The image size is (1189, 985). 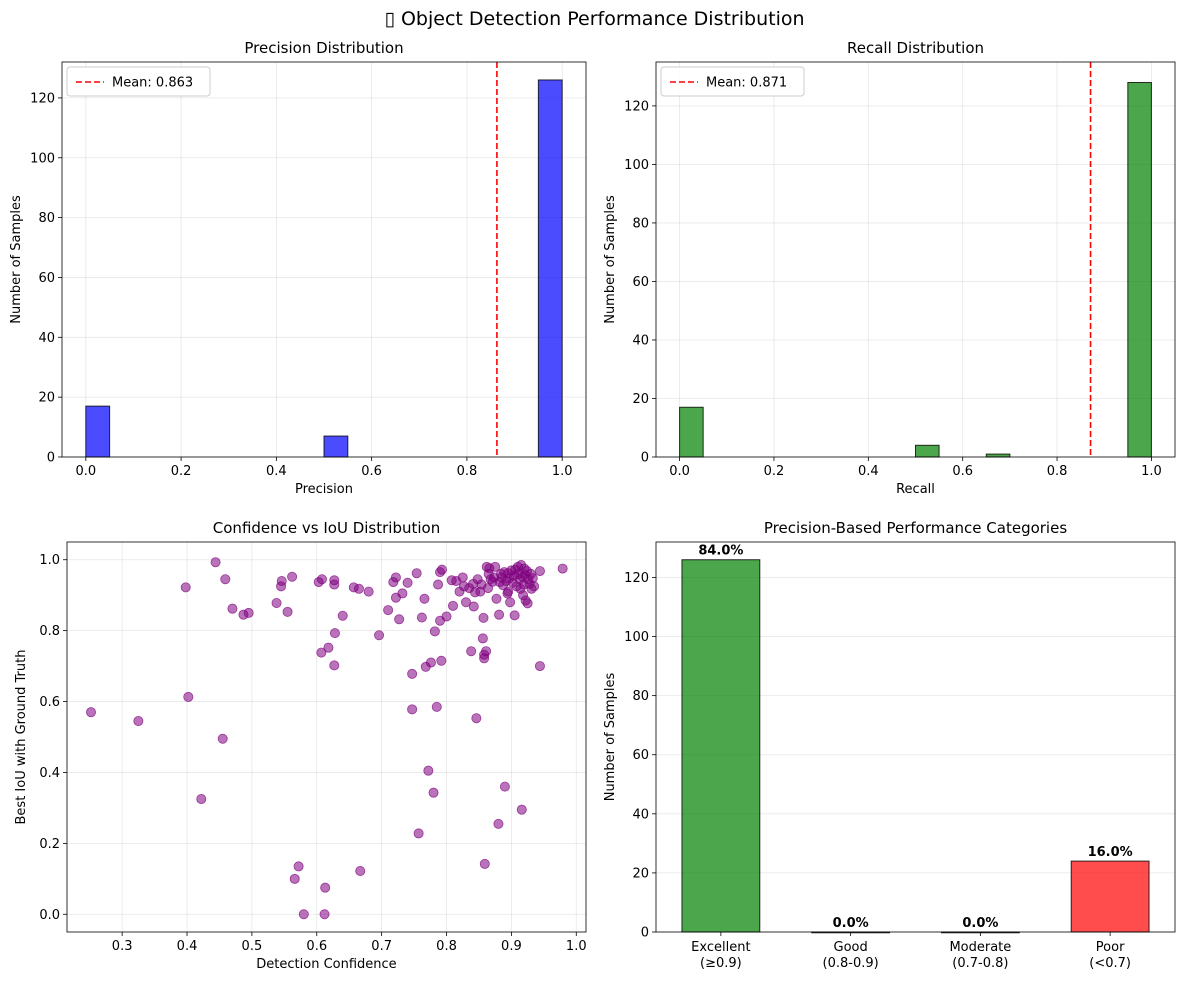 What do you see at coordinates (721, 963) in the screenshot?
I see `x-tick-label-line: (≥0.9)` at bounding box center [721, 963].